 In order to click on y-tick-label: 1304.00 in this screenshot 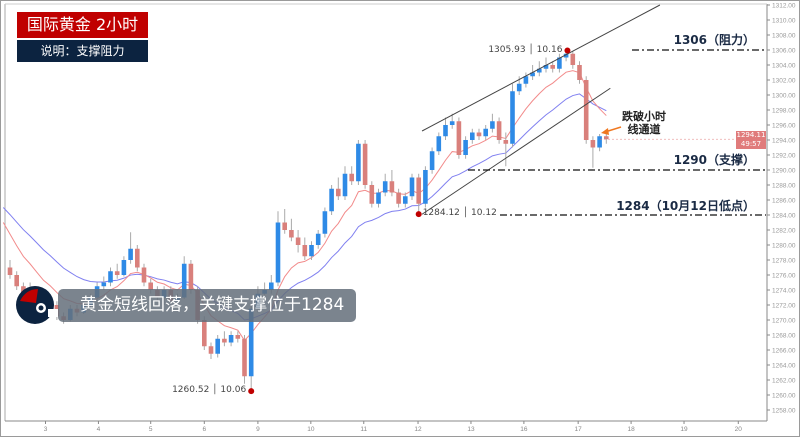, I will do `click(784, 66)`.